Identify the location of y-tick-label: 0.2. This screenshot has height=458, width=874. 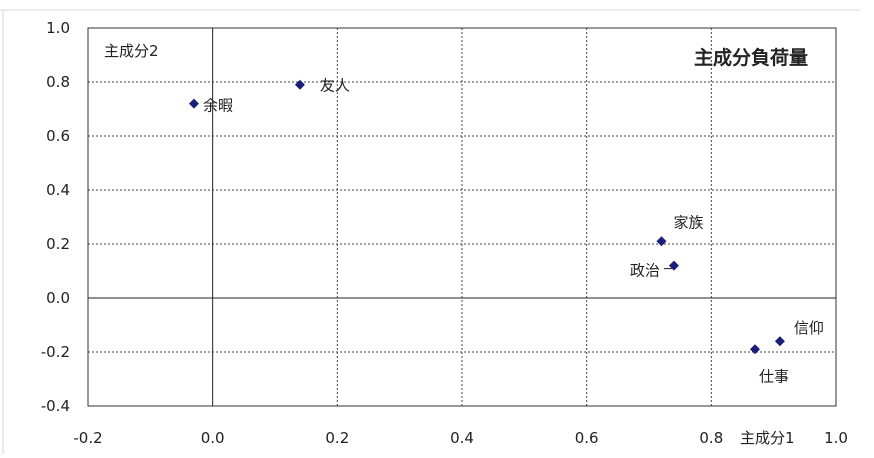
(58, 244).